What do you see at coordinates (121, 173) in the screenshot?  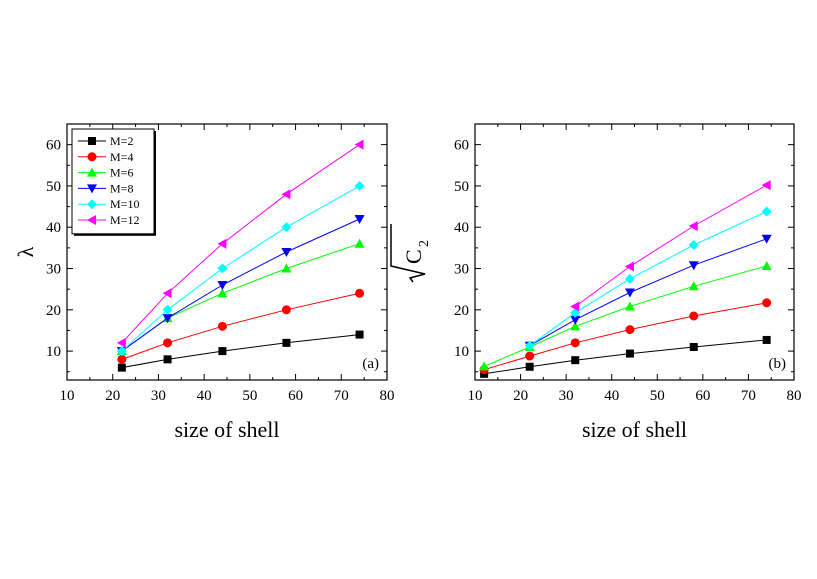 I see `legend-label: M=6` at bounding box center [121, 173].